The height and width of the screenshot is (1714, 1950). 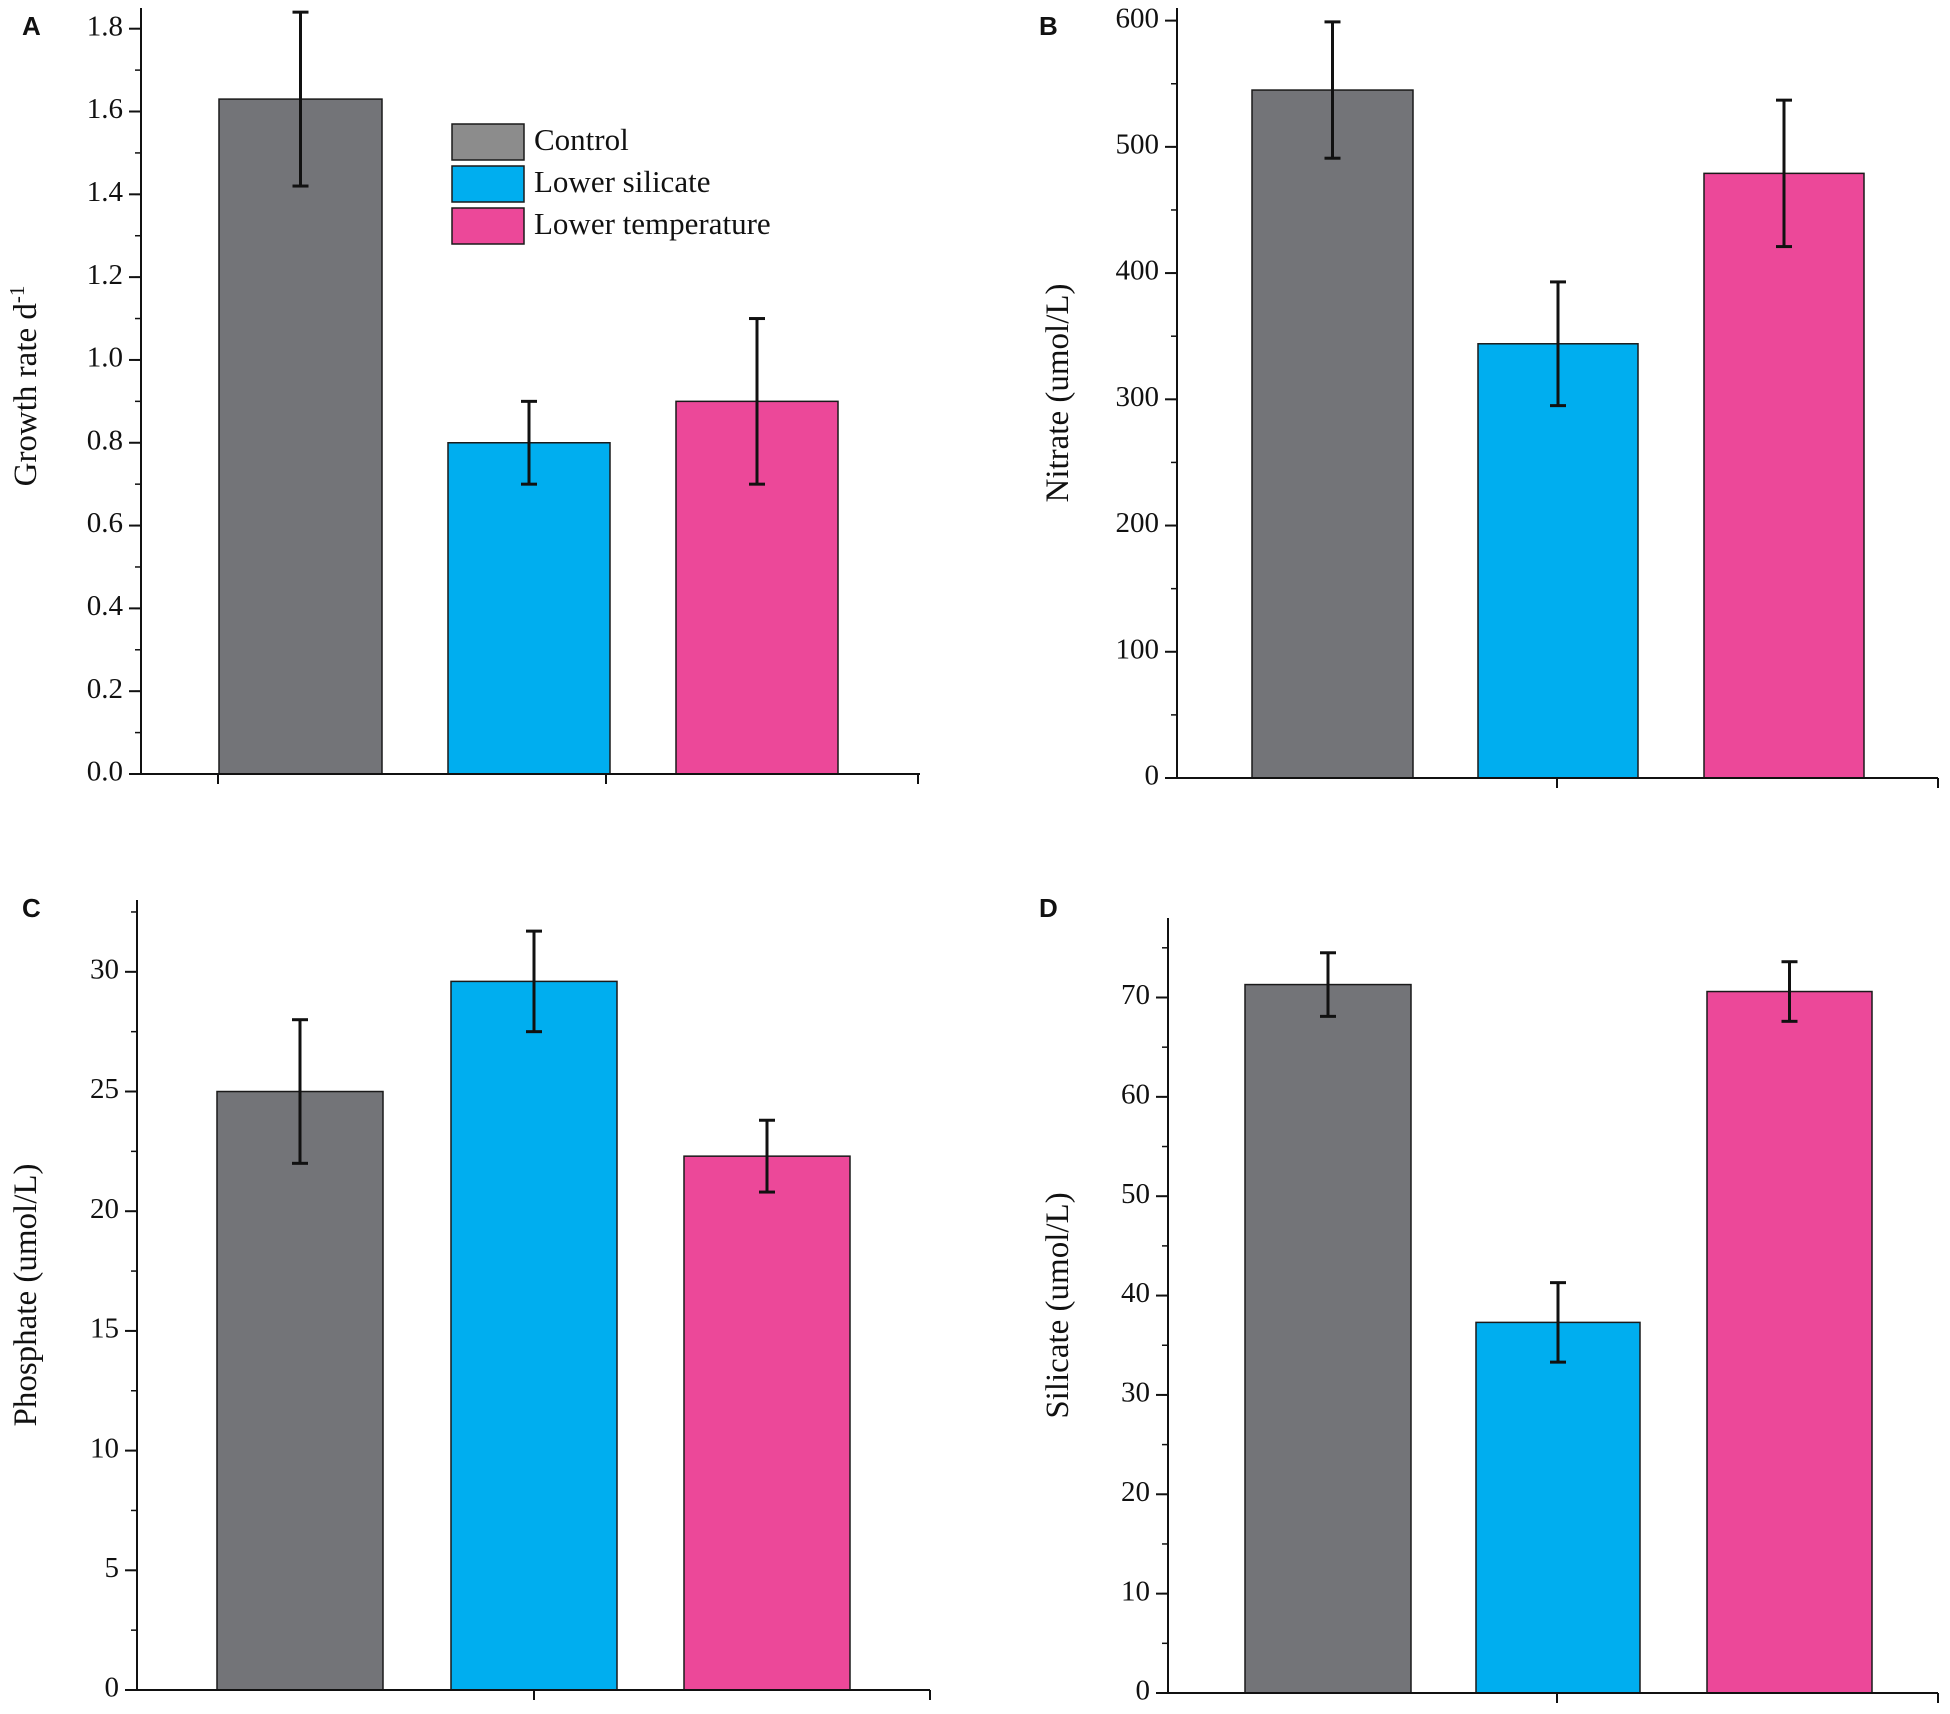 What do you see at coordinates (24, 386) in the screenshot?
I see `y-axis-label: Growth rate d-1` at bounding box center [24, 386].